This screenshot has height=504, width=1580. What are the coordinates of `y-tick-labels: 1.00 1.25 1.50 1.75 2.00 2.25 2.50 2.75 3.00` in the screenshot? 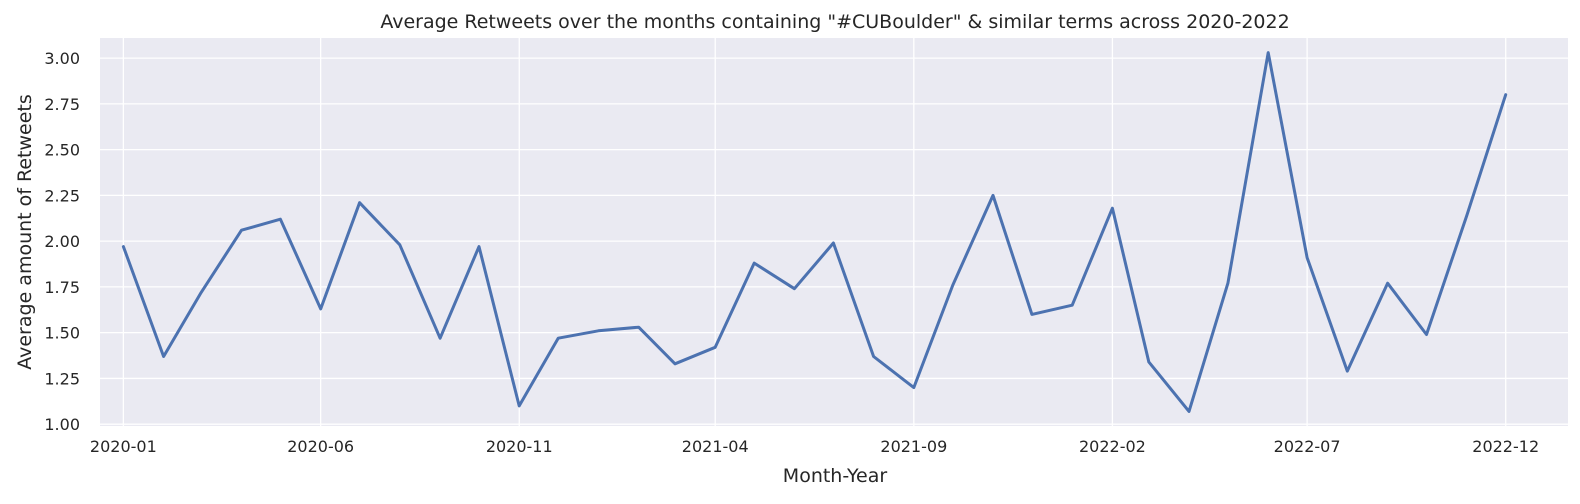 It's located at (62, 241).